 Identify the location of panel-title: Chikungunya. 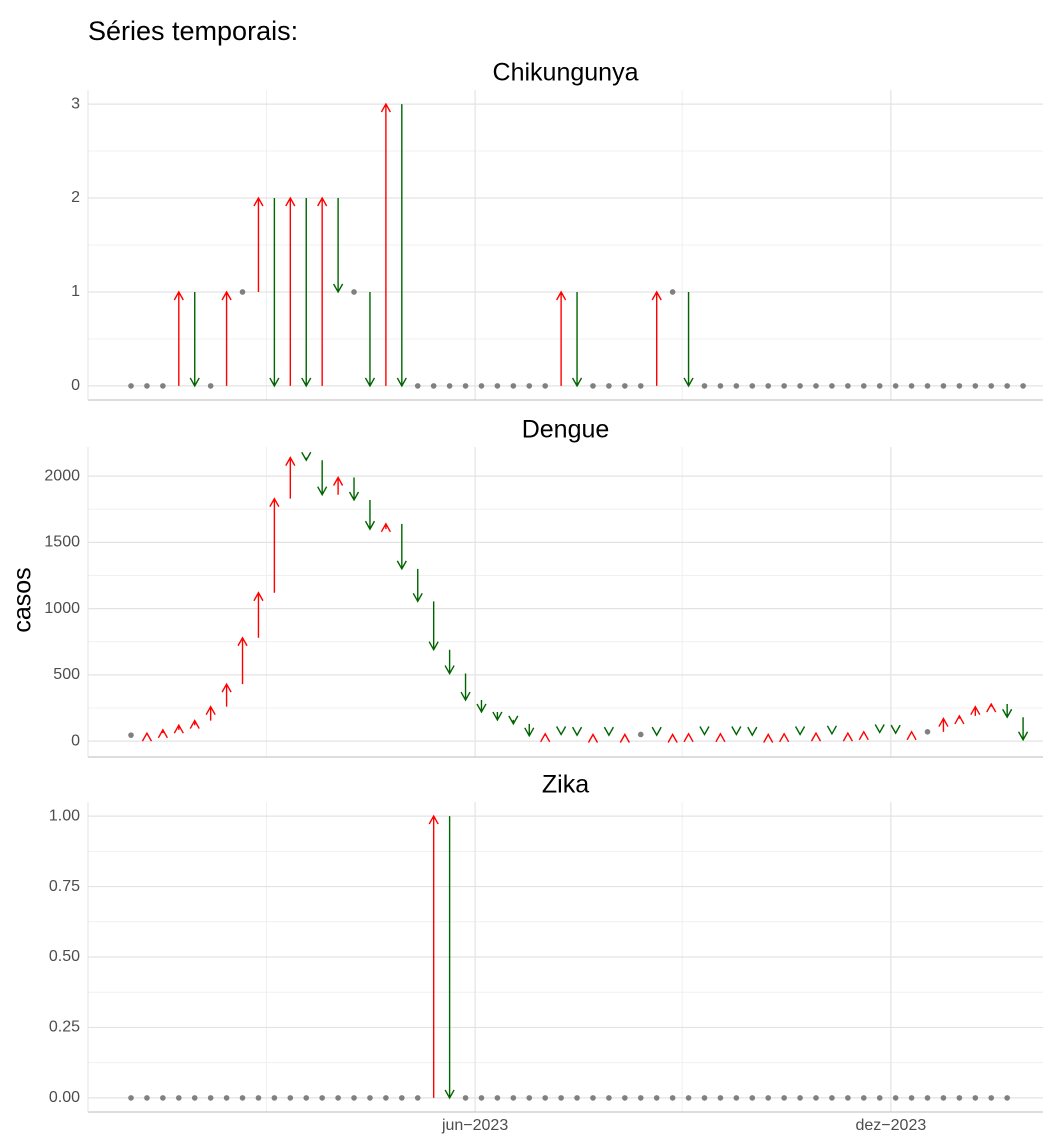
(566, 73).